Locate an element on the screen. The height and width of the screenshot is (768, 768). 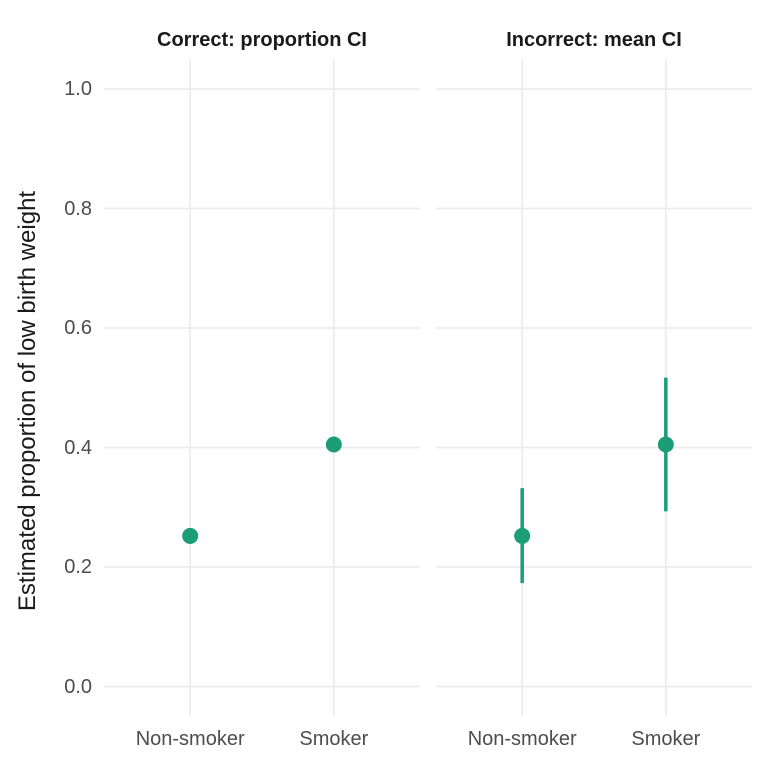
facet-title-incorrect-mean-ci: Incorrect: mean CI is located at coordinates (594, 40).